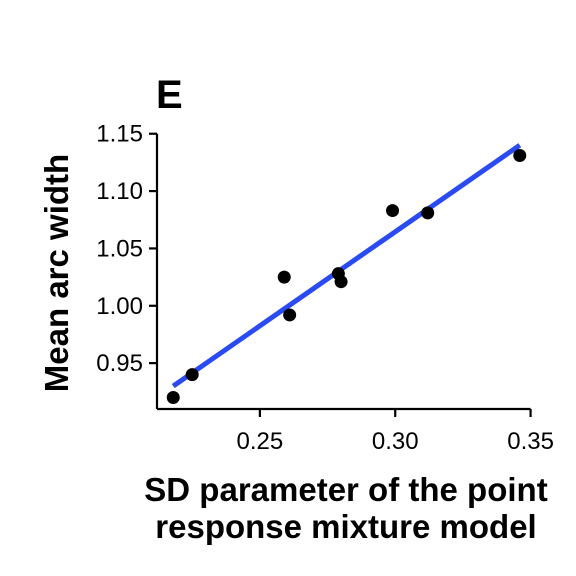  What do you see at coordinates (119, 191) in the screenshot?
I see `y-tick-label: 1.10` at bounding box center [119, 191].